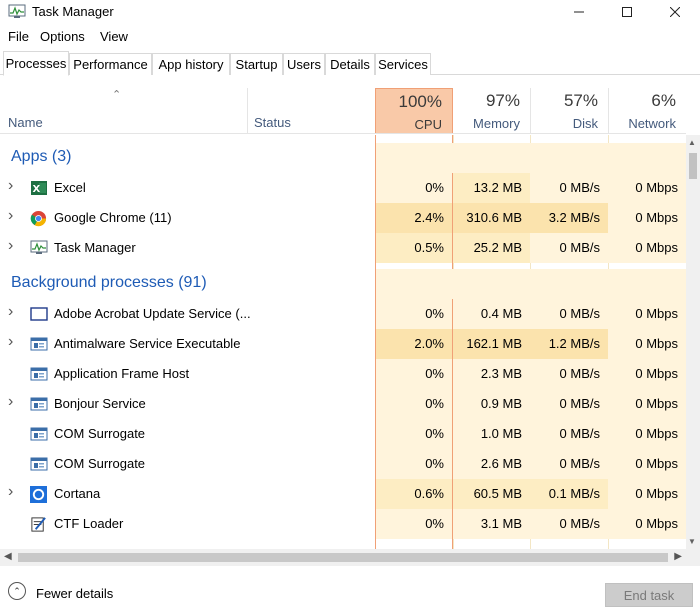 The height and width of the screenshot is (609, 700). What do you see at coordinates (491, 374) in the screenshot?
I see `memory-value: 2.3 MB` at bounding box center [491, 374].